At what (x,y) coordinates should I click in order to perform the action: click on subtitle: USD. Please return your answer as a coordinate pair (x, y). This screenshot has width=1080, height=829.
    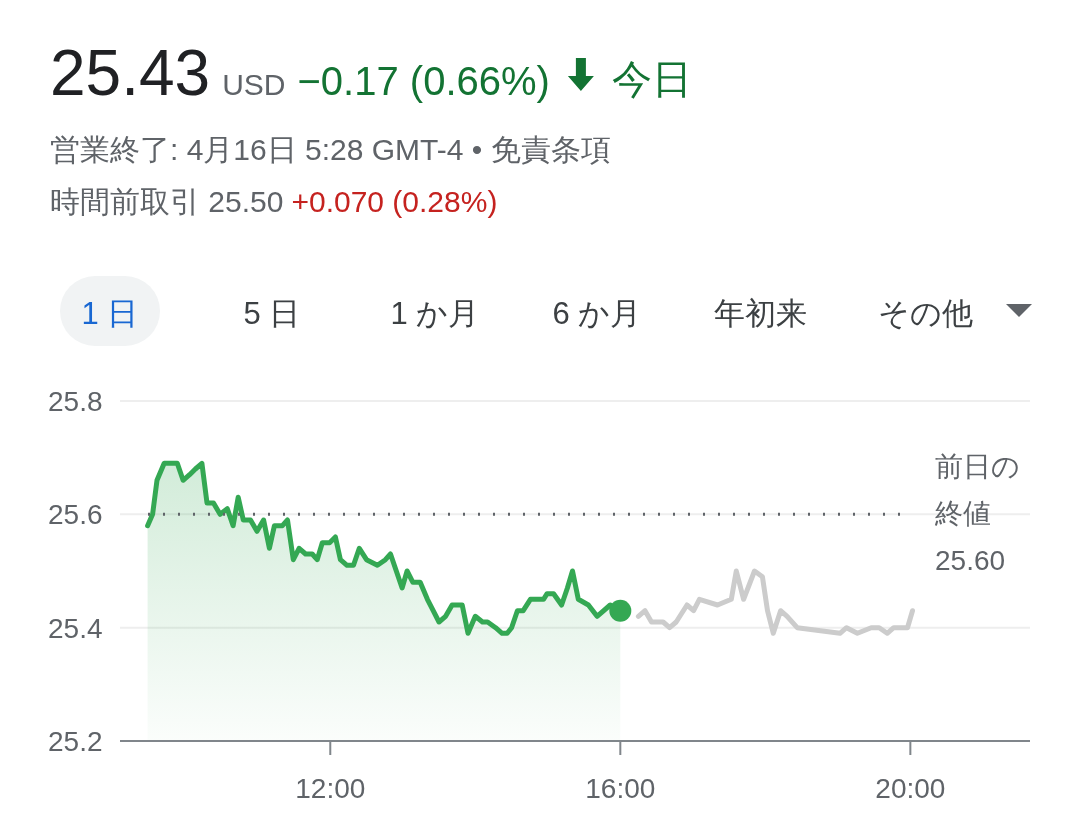
    Looking at the image, I should click on (254, 84).